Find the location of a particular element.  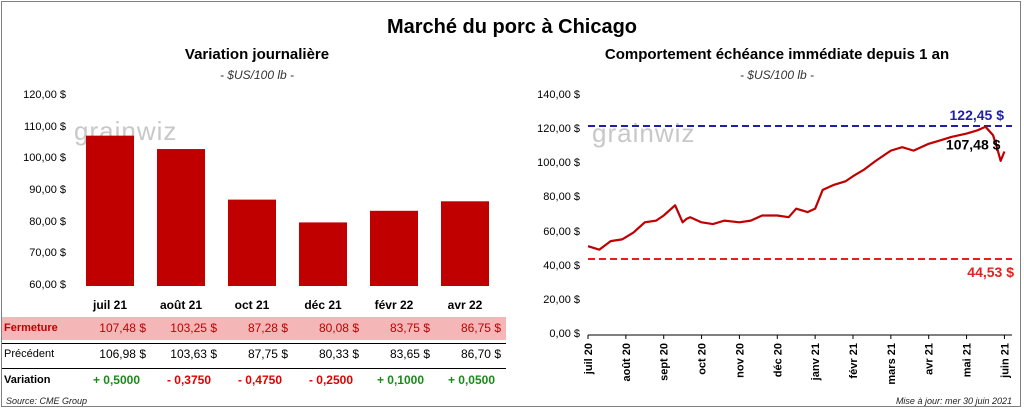

x-tick-label: déc 20 is located at coordinates (778, 360).